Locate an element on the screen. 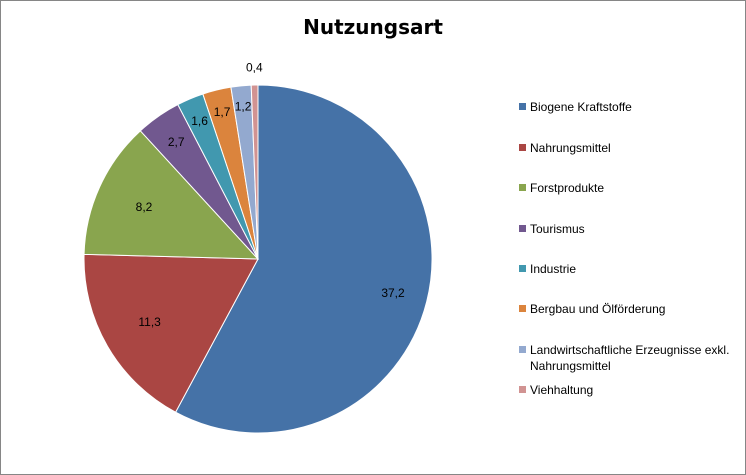 The height and width of the screenshot is (475, 746). legend-item-5: Industrie is located at coordinates (632, 269).